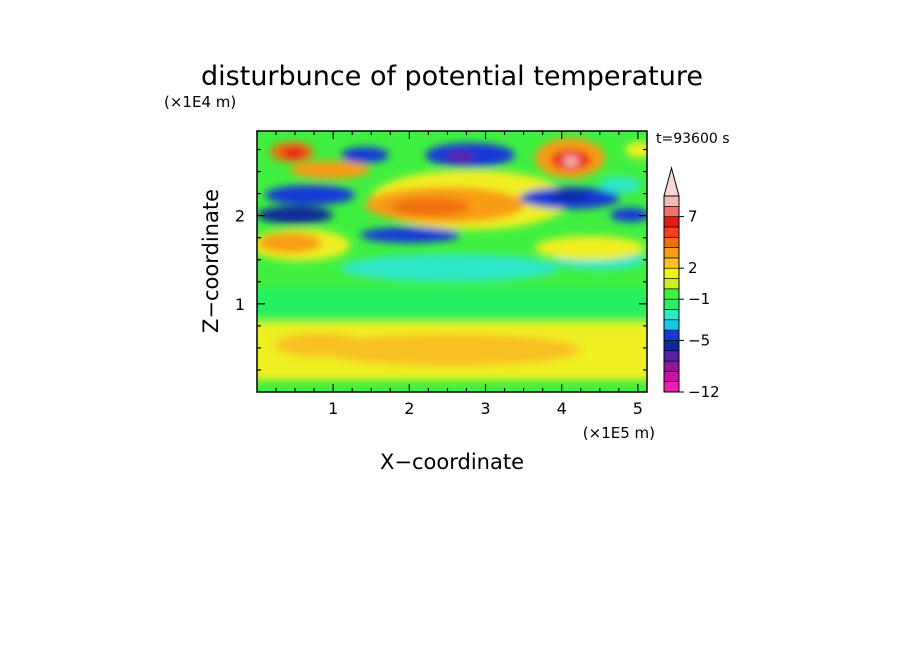  I want to click on x-axis-label: X−coordinate, so click(452, 462).